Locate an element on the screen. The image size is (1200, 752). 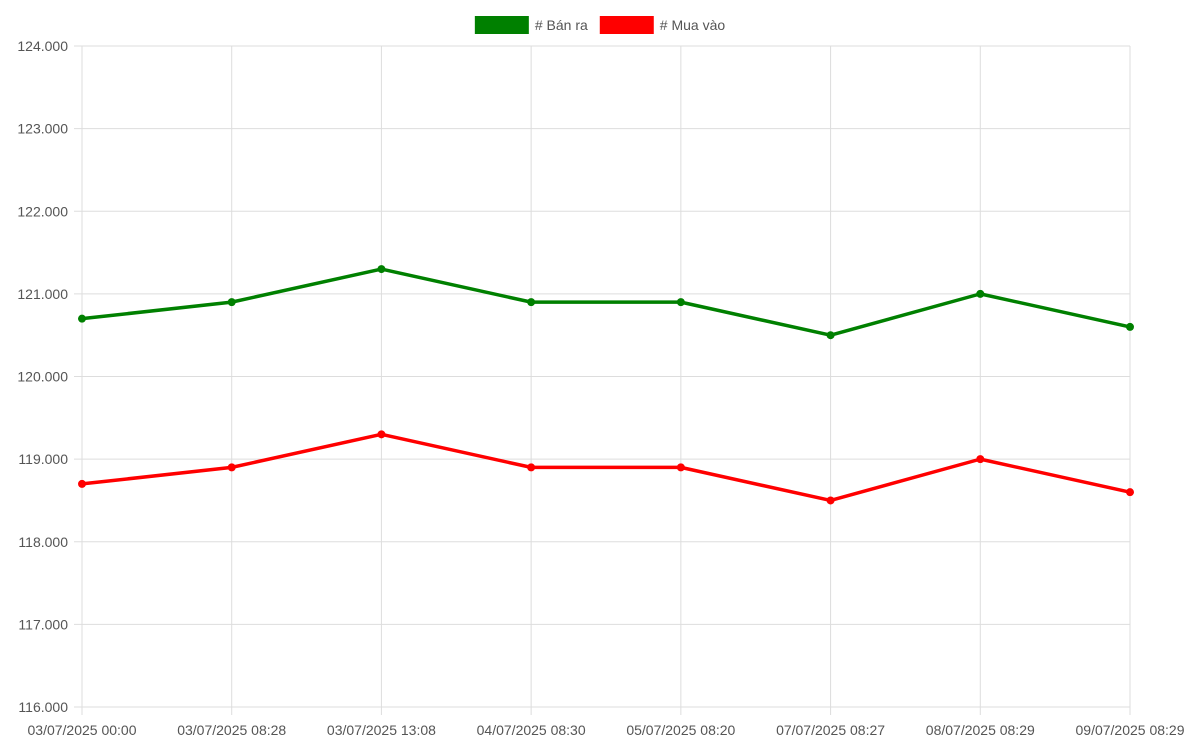
legend-label: # Bán ra is located at coordinates (561, 25).